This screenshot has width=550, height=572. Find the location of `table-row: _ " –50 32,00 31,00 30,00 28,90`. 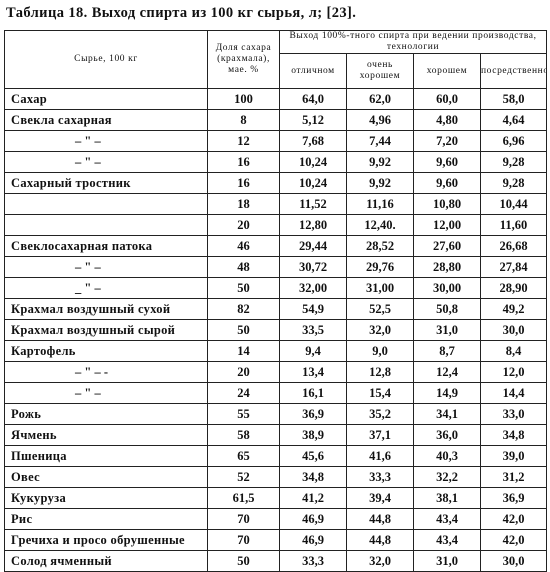

table-row: _ " –50 32,00 31,00 30,00 28,90 is located at coordinates (276, 288).